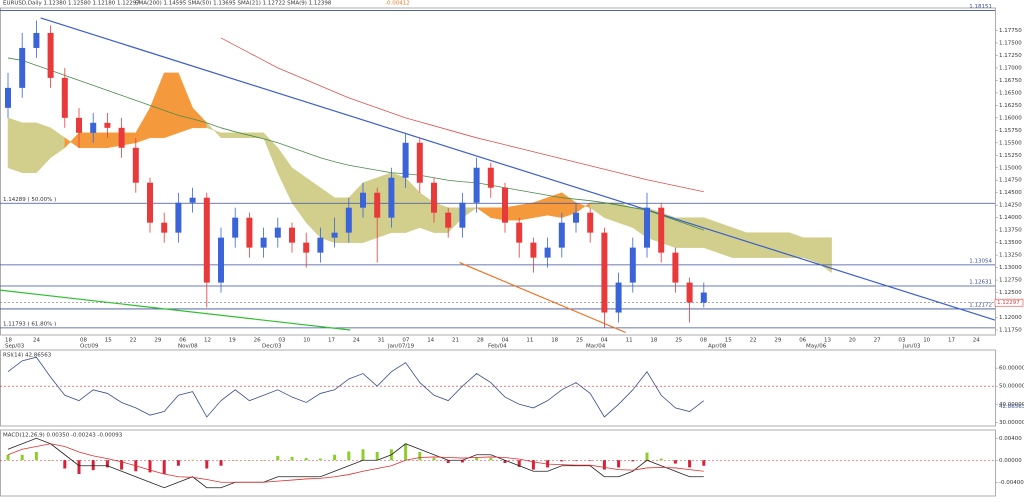 The image size is (1024, 504). Describe the element at coordinates (207, 341) in the screenshot. I see `x-tick-label: 12` at that location.